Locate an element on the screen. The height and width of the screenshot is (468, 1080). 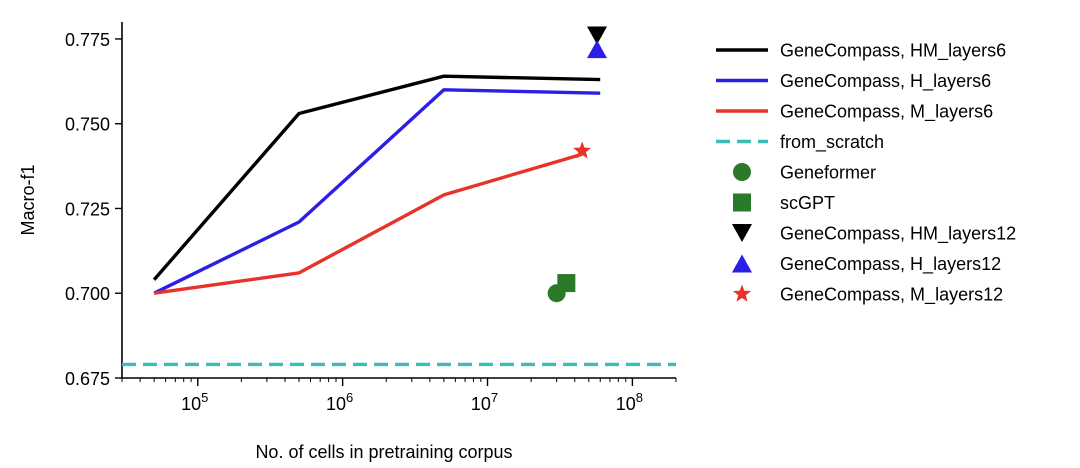
legend-label-genecompass-hm-layers12: GeneCompass, HM_layers12 is located at coordinates (898, 234).